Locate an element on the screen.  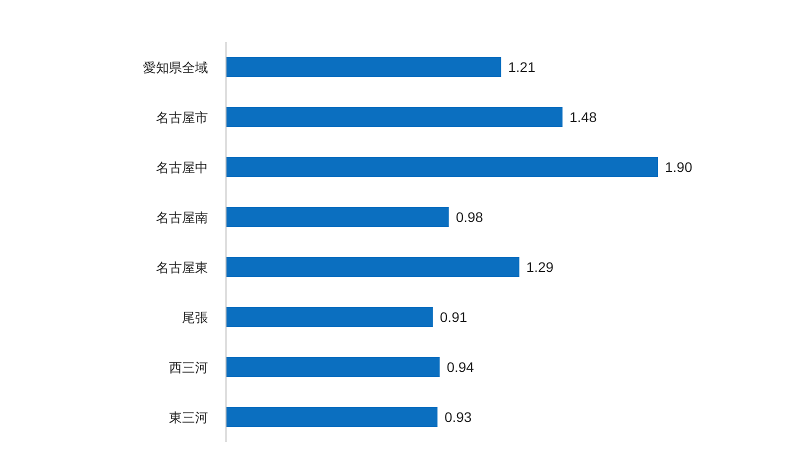
data-label: 1.48 is located at coordinates (583, 117).